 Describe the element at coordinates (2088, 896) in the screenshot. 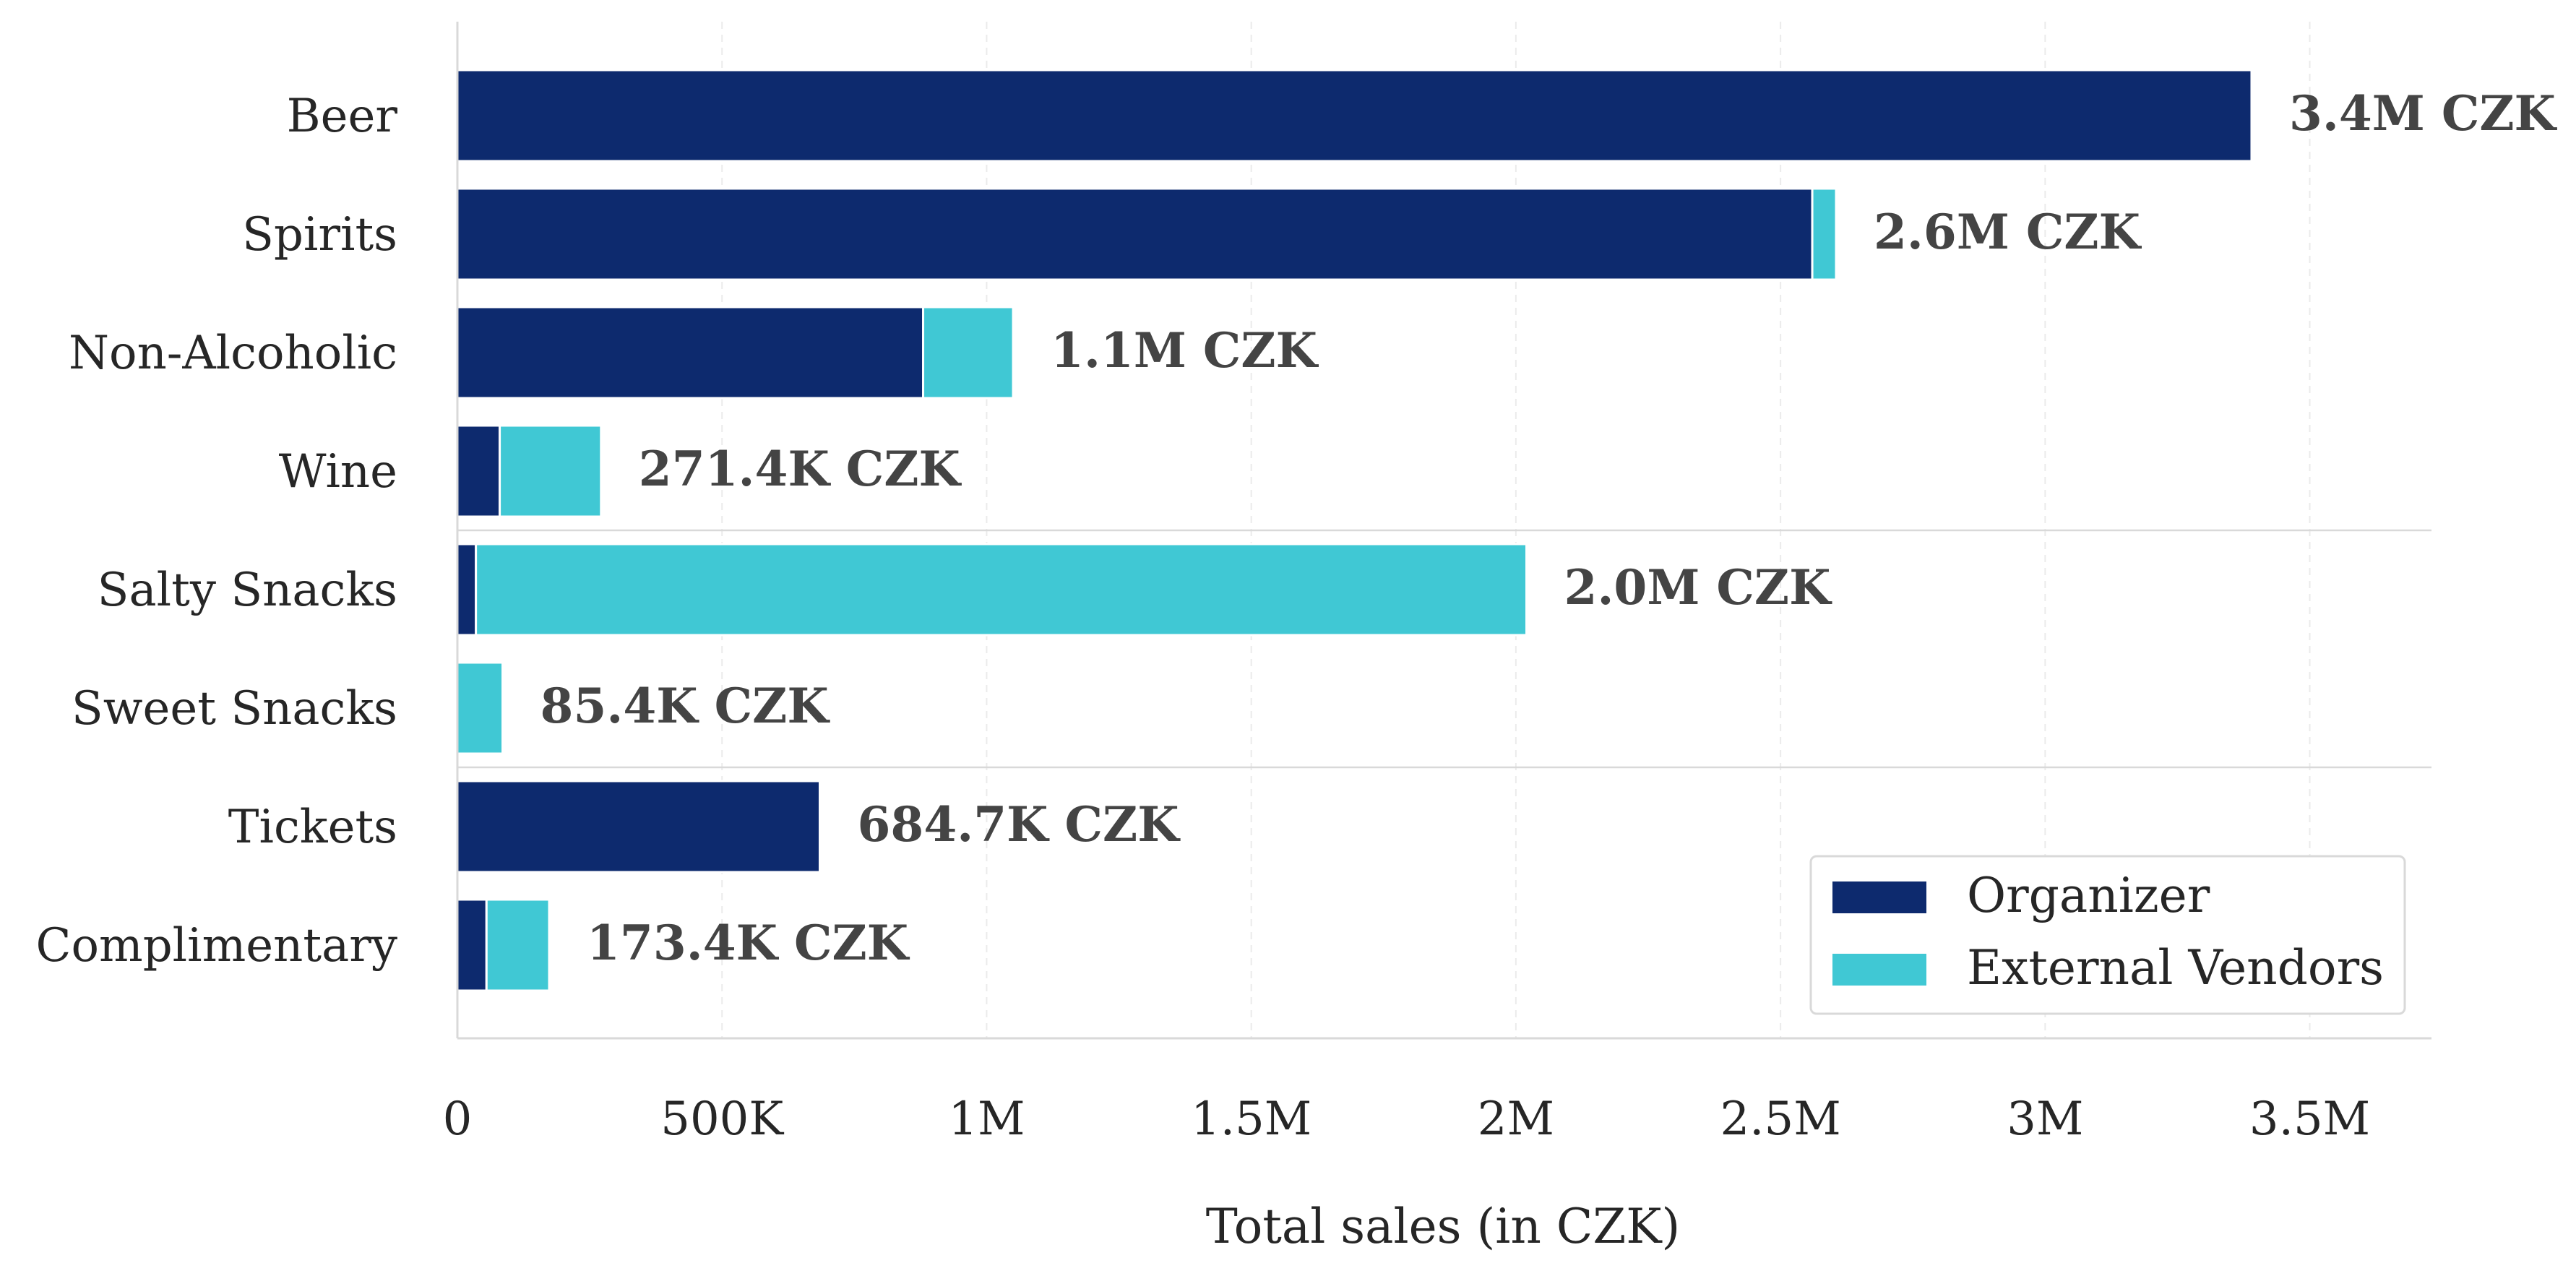

I see `legend-label-organizer: Organizer` at that location.